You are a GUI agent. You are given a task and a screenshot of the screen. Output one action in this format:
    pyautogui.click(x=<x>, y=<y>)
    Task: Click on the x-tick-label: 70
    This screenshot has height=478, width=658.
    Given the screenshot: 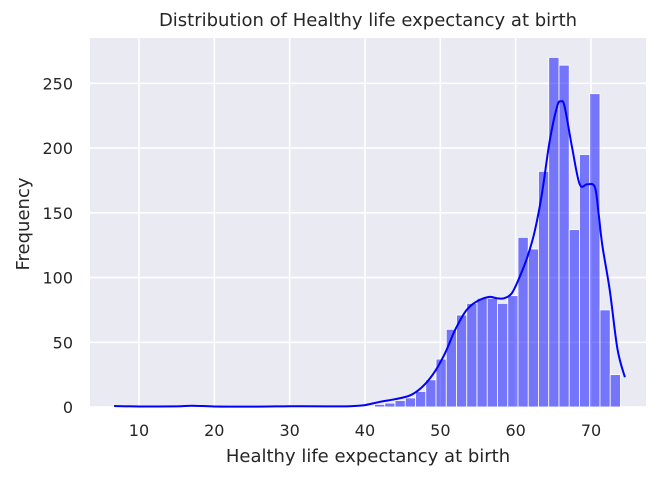 What is the action you would take?
    pyautogui.click(x=591, y=430)
    